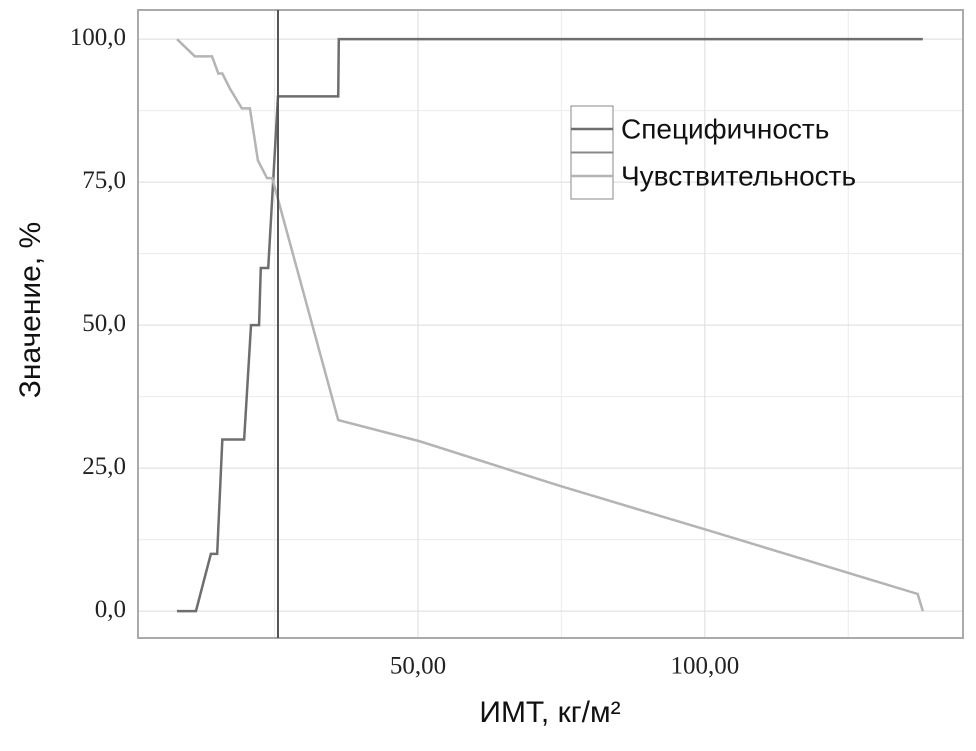 The height and width of the screenshot is (751, 976). What do you see at coordinates (725, 128) in the screenshot?
I see `legend-label: Специфичность` at bounding box center [725, 128].